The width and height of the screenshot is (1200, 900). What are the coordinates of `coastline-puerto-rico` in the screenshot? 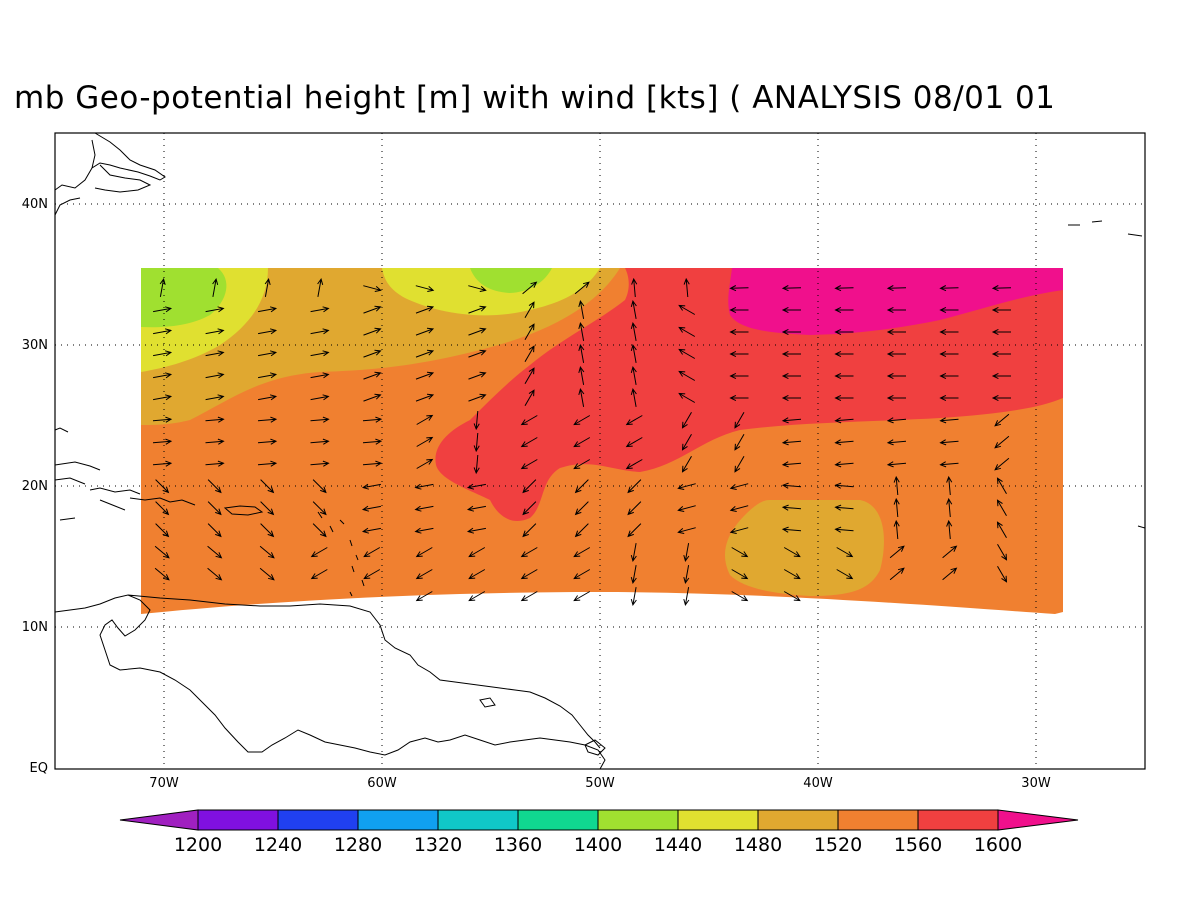 It's located at (243, 510).